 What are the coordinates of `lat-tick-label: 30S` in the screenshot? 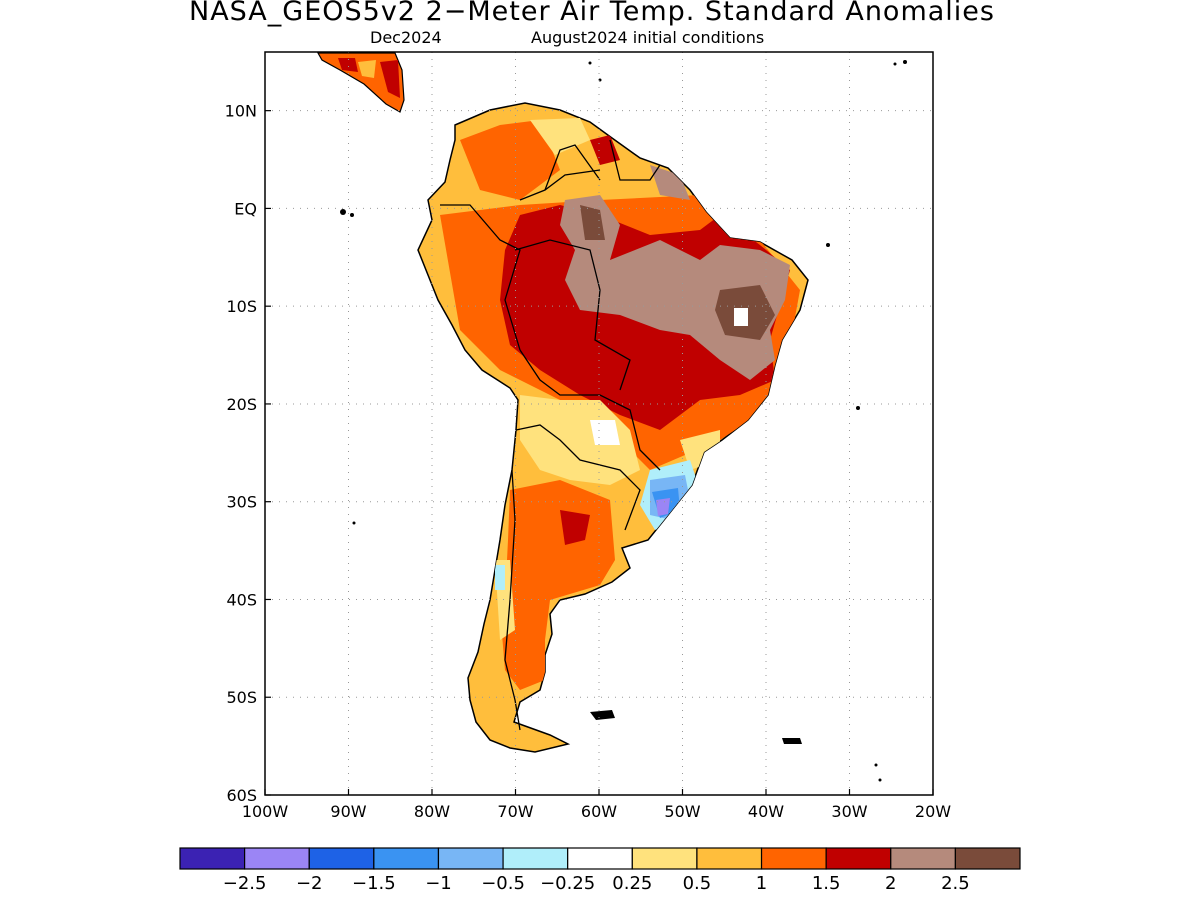 It's located at (241, 502).